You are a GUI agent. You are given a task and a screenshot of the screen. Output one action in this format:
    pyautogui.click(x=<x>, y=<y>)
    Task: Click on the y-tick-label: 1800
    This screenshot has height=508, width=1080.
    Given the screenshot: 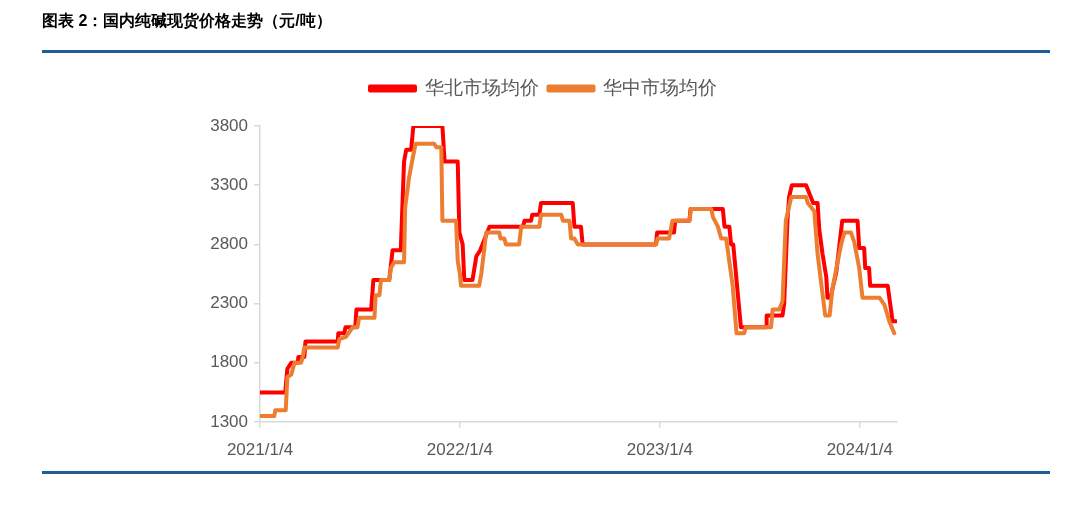 What is the action you would take?
    pyautogui.click(x=229, y=362)
    